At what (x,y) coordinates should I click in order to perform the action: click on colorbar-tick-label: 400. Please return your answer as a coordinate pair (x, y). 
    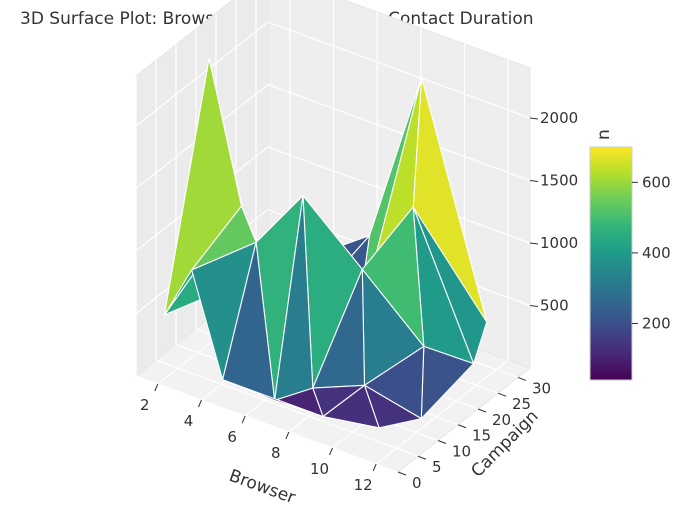
    Looking at the image, I should click on (656, 253).